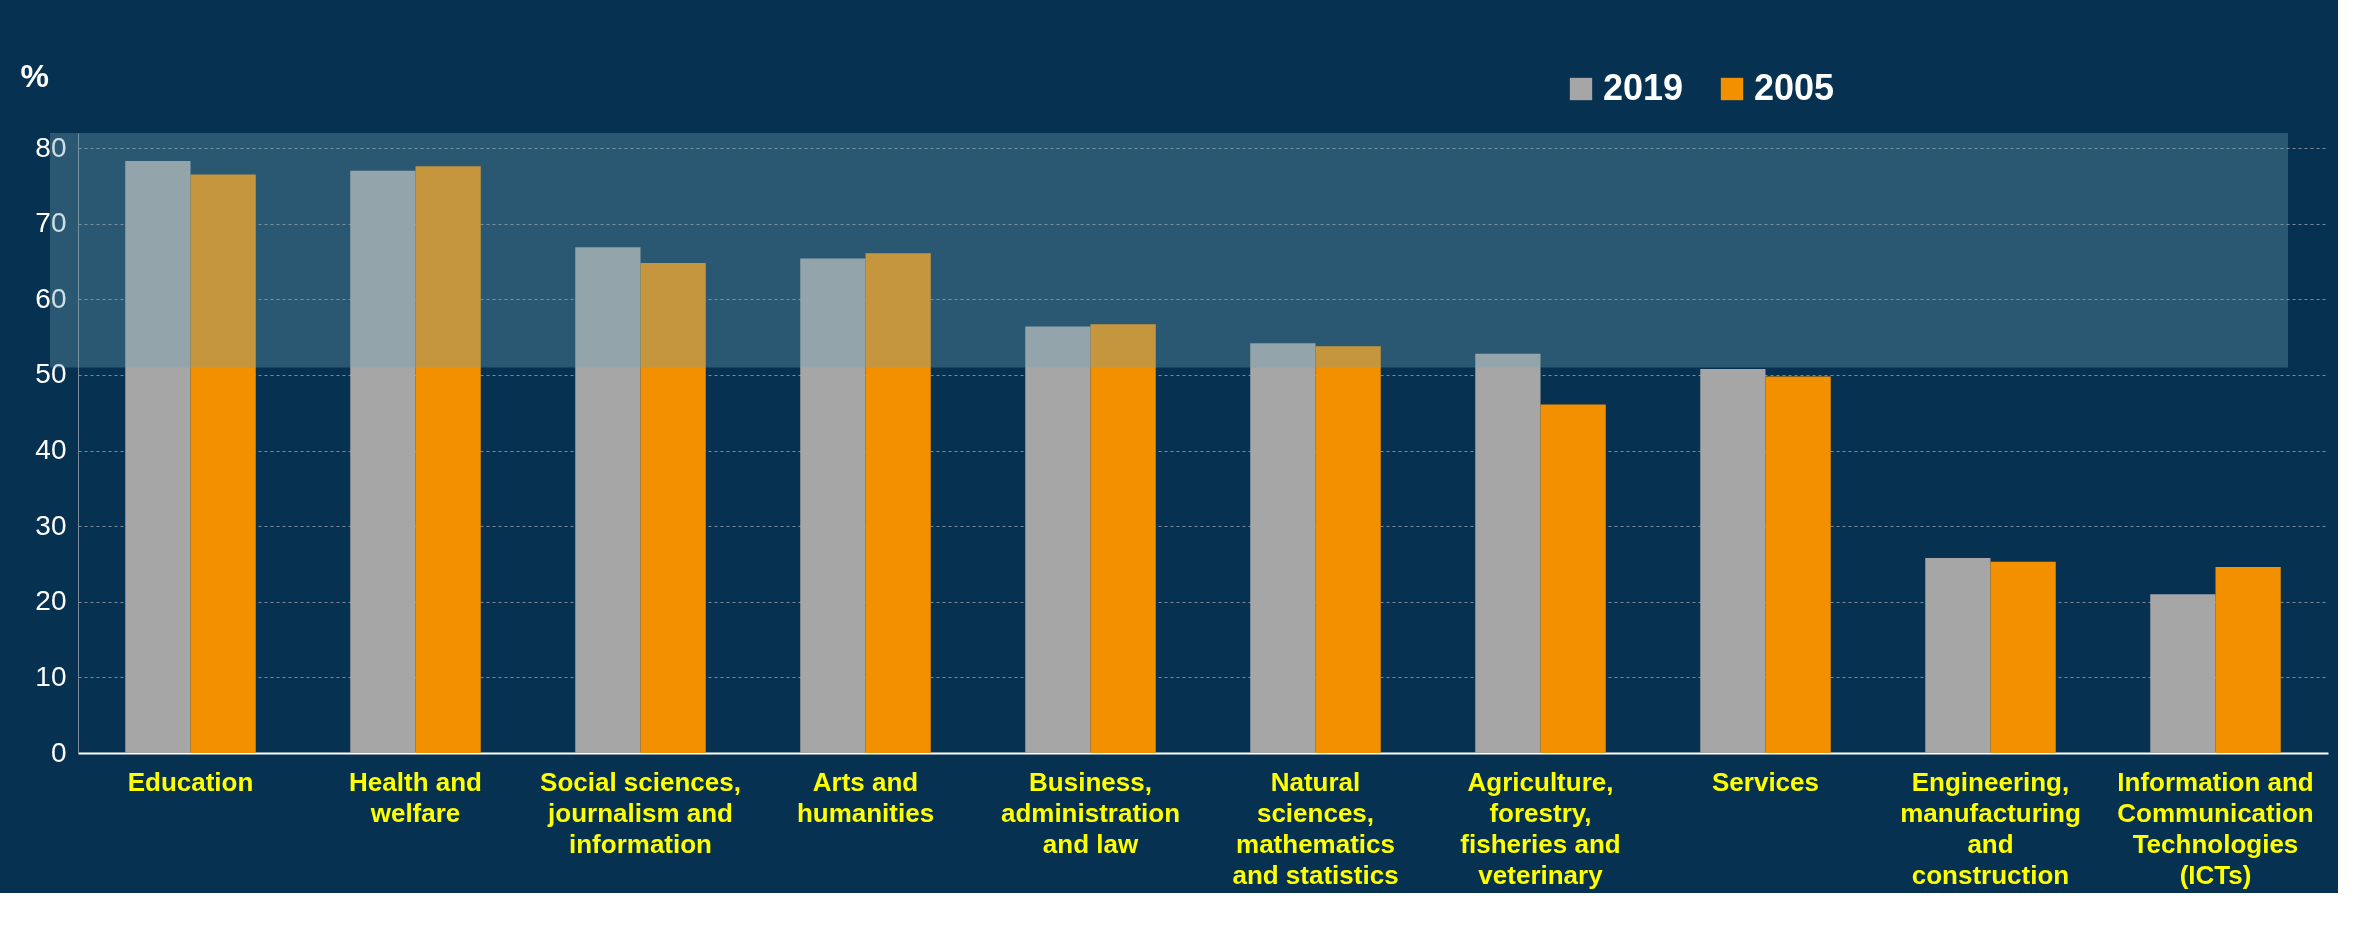  What do you see at coordinates (34, 75) in the screenshot?
I see `y-axis-title: %` at bounding box center [34, 75].